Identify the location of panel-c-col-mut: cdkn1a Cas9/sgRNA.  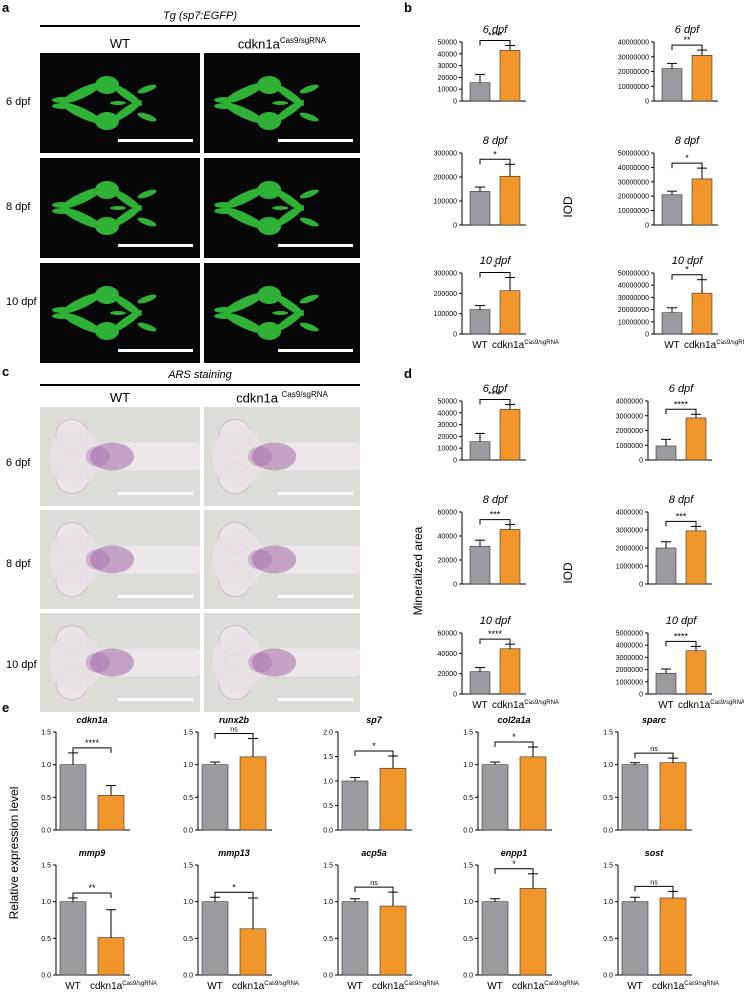
(282, 398).